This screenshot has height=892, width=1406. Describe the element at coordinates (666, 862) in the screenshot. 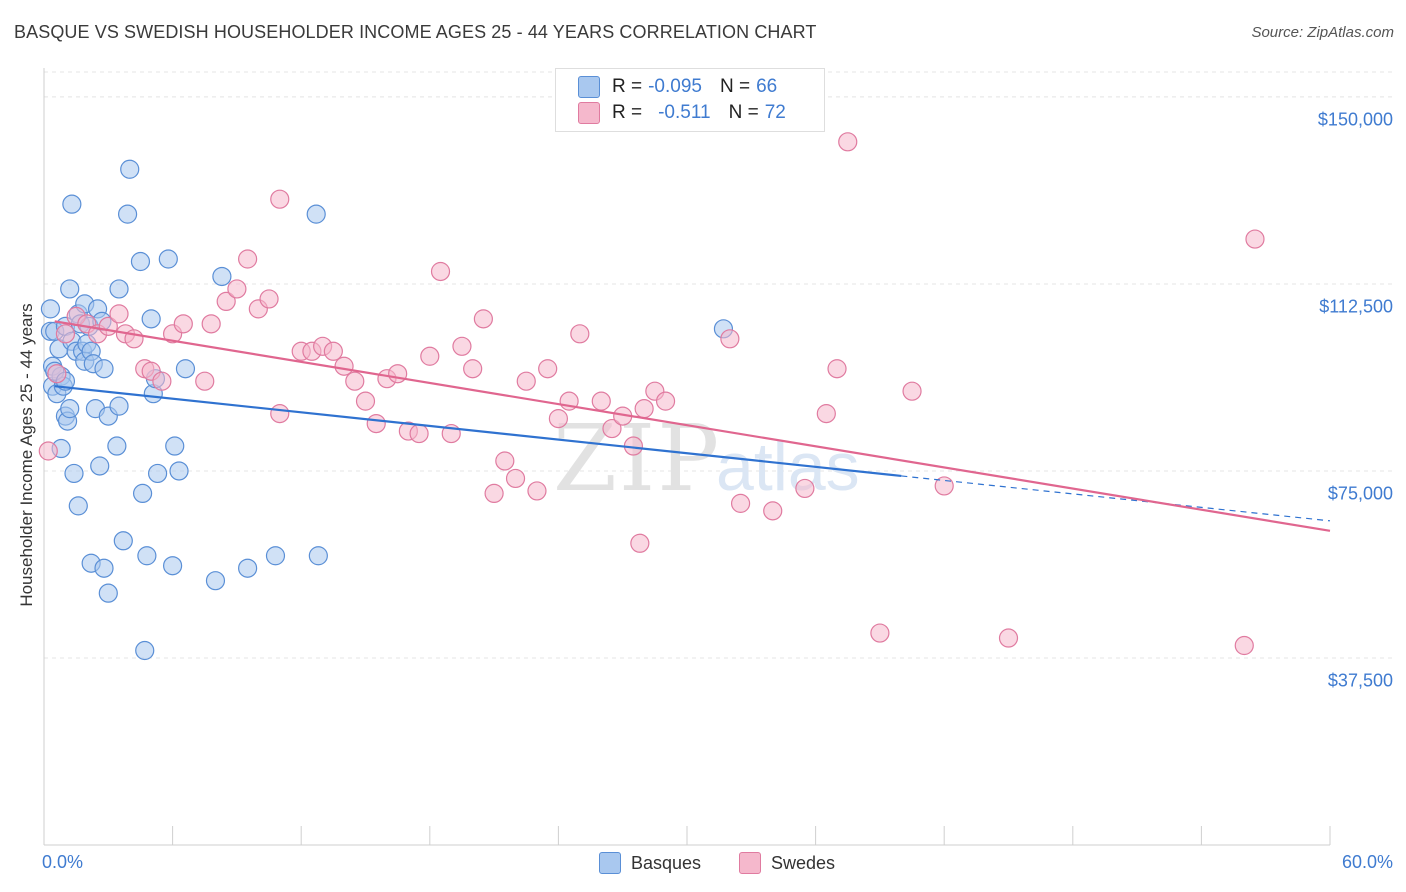

I see `basques-legend-label: Basques` at that location.